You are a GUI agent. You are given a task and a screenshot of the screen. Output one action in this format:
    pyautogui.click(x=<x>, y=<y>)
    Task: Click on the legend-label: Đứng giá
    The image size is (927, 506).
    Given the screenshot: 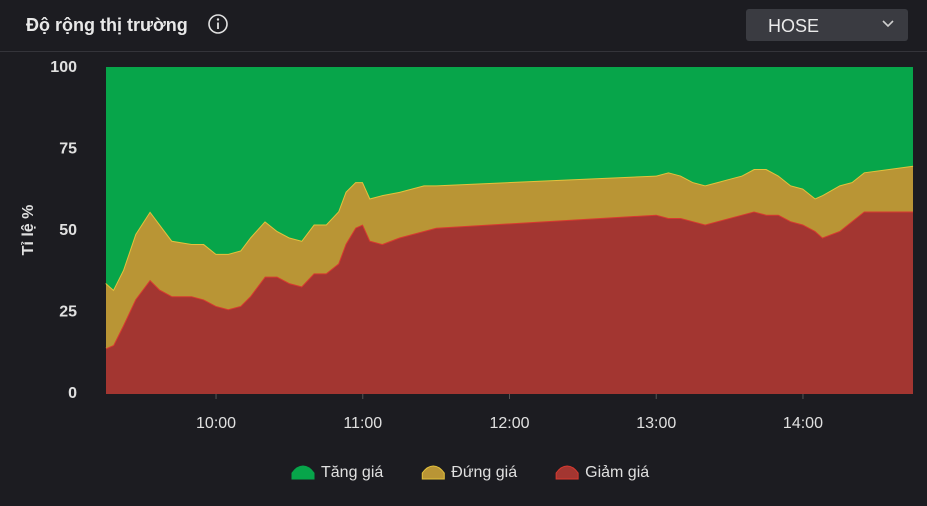 What is the action you would take?
    pyautogui.click(x=484, y=472)
    